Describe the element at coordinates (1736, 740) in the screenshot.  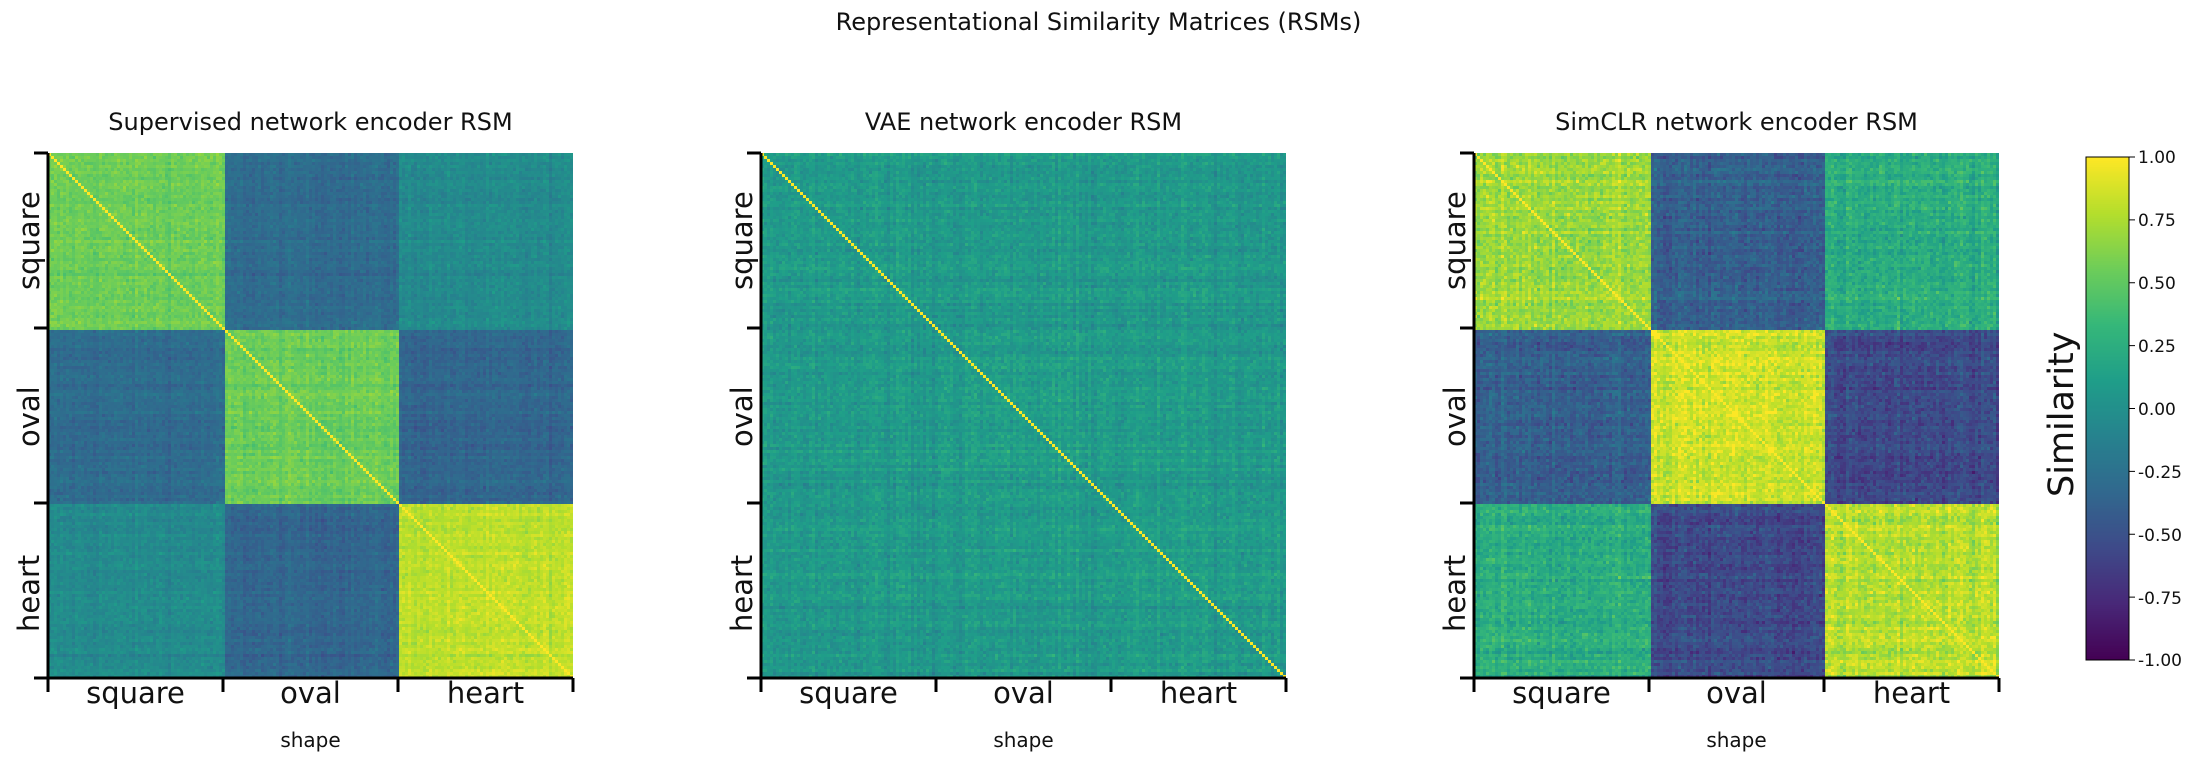
I see `xlabel-simclr: shape` at that location.